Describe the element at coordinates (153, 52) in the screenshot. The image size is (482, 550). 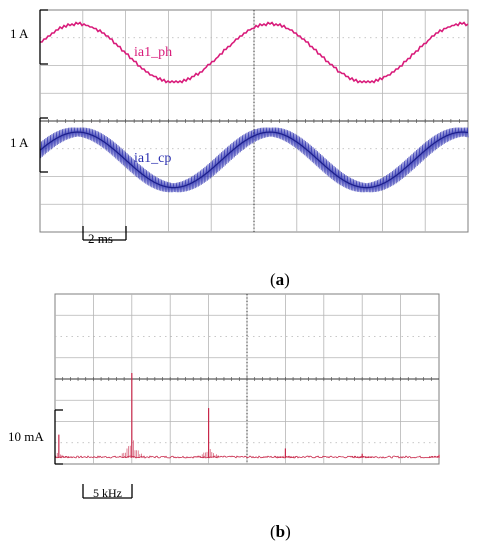
I see `series-label-ia1-ph: ia1_ph` at that location.